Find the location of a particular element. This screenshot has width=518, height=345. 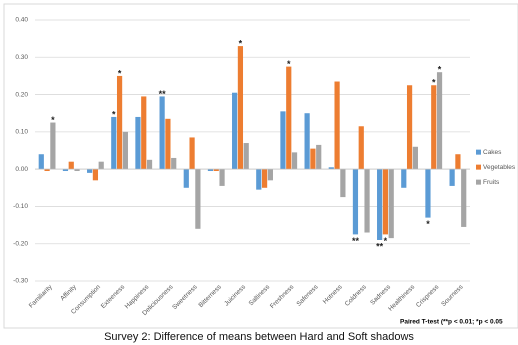

legend-label: Fruits is located at coordinates (491, 182).